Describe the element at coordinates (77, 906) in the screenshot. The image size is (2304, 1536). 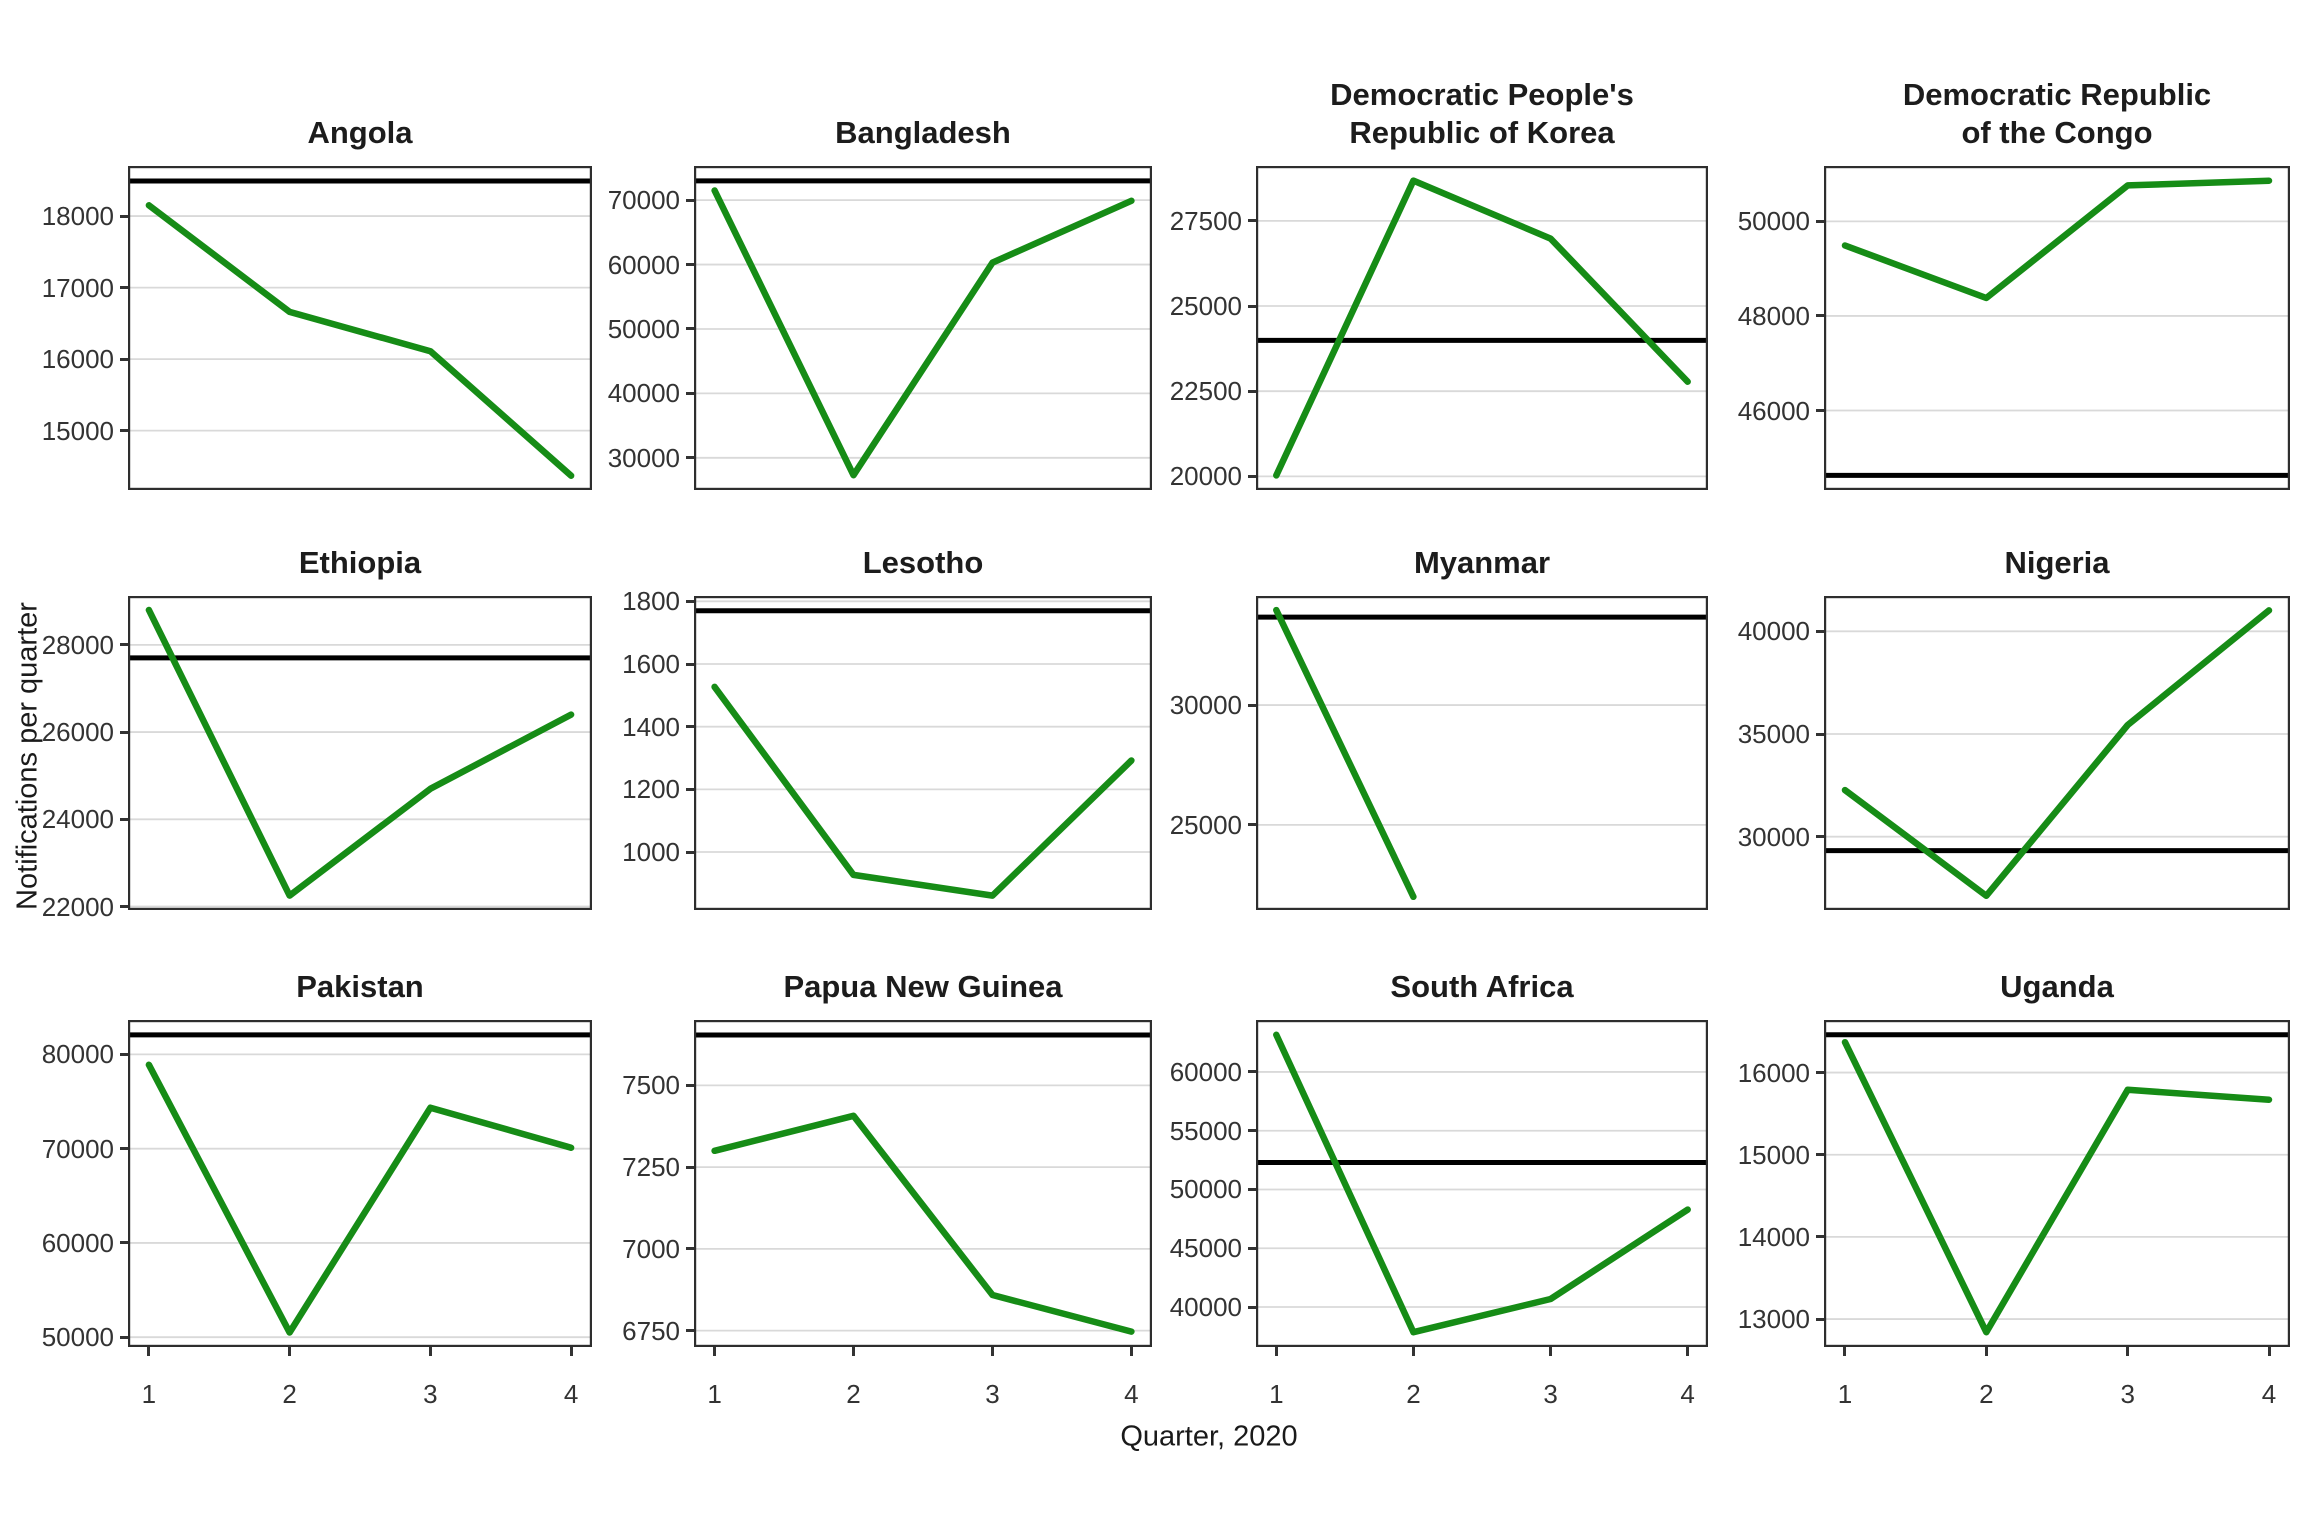
I see `y-tick-label: 22000` at that location.